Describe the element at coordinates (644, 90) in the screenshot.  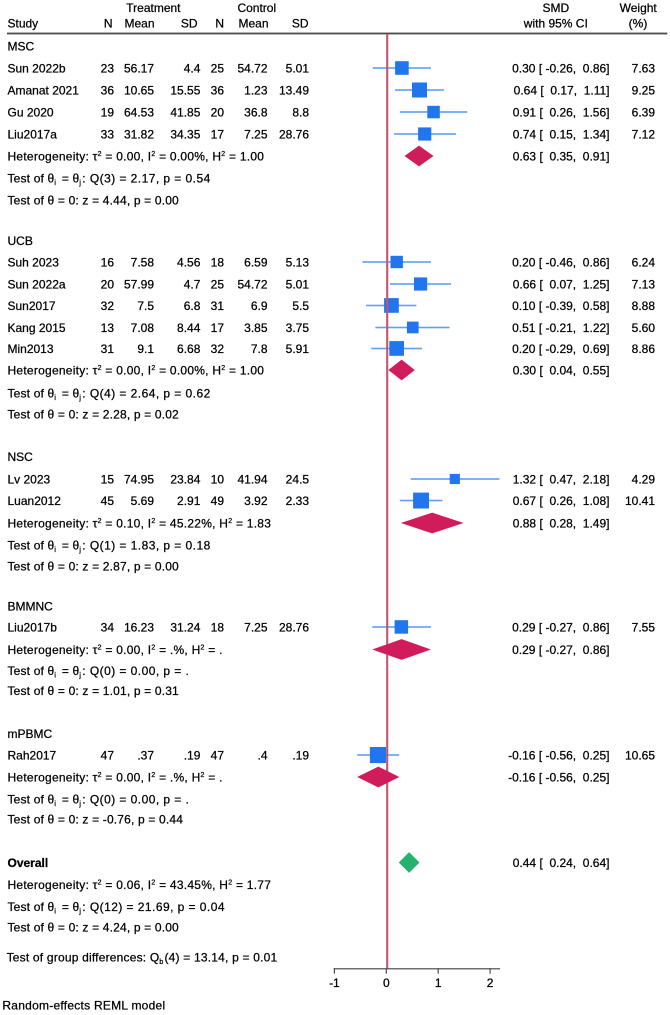
I see `svg-text: 9.25` at that location.